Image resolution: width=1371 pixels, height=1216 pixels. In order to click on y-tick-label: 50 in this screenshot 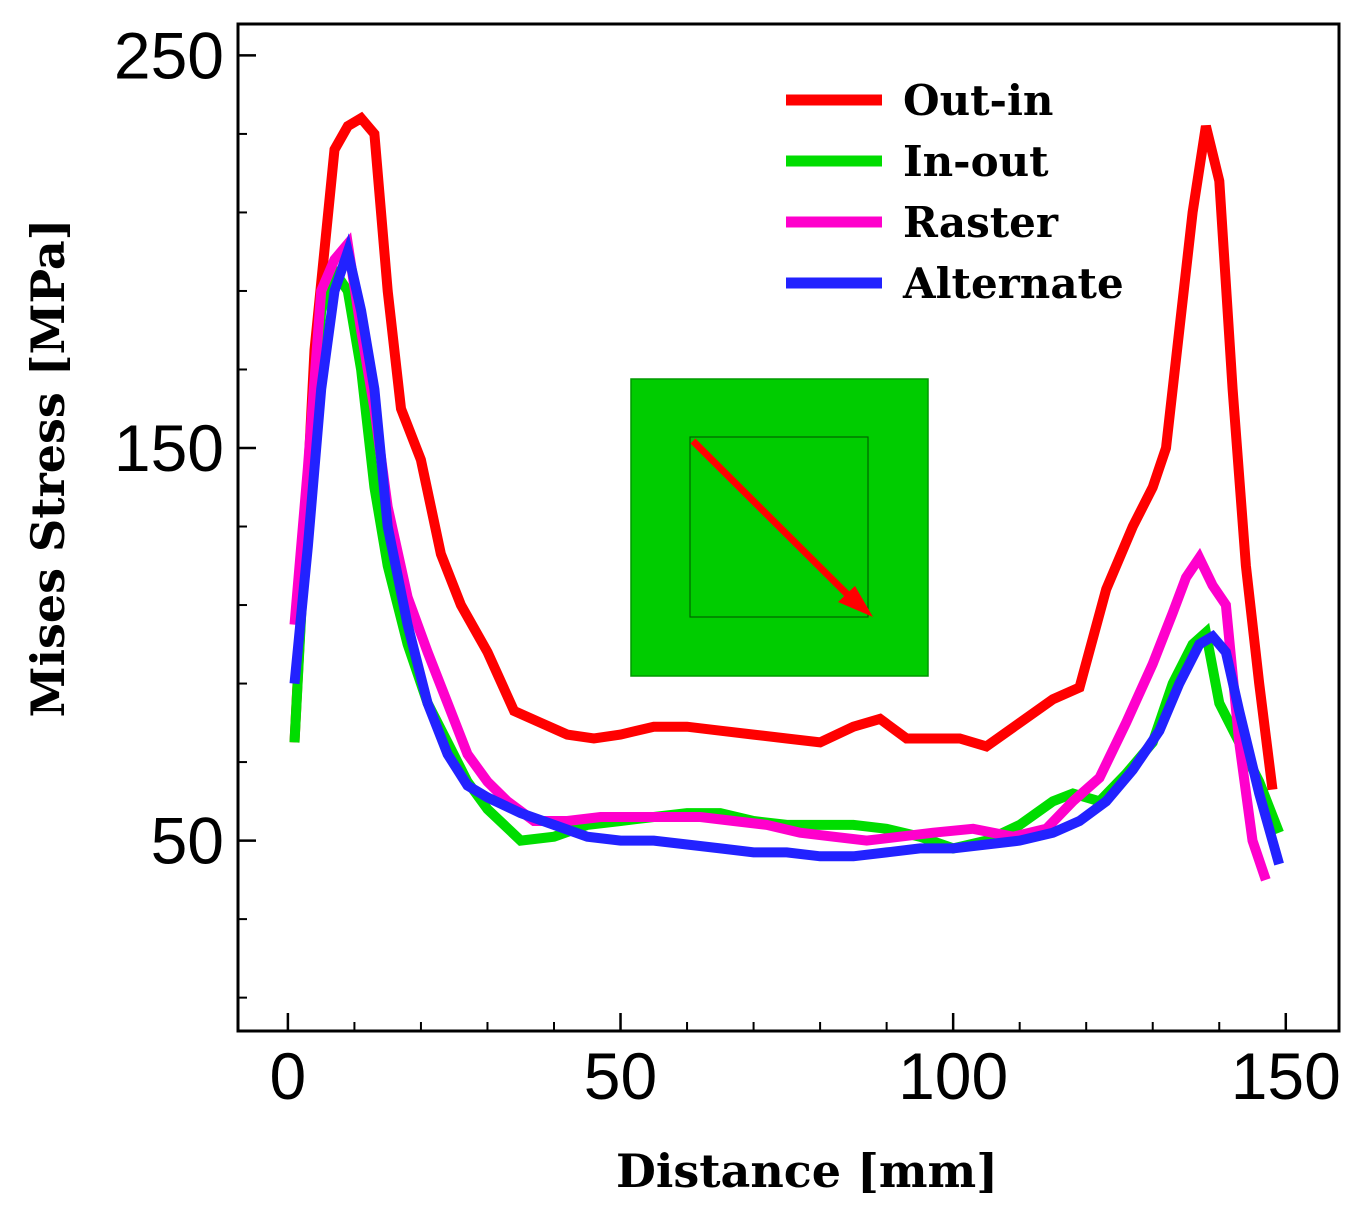, I will do `click(187, 841)`.